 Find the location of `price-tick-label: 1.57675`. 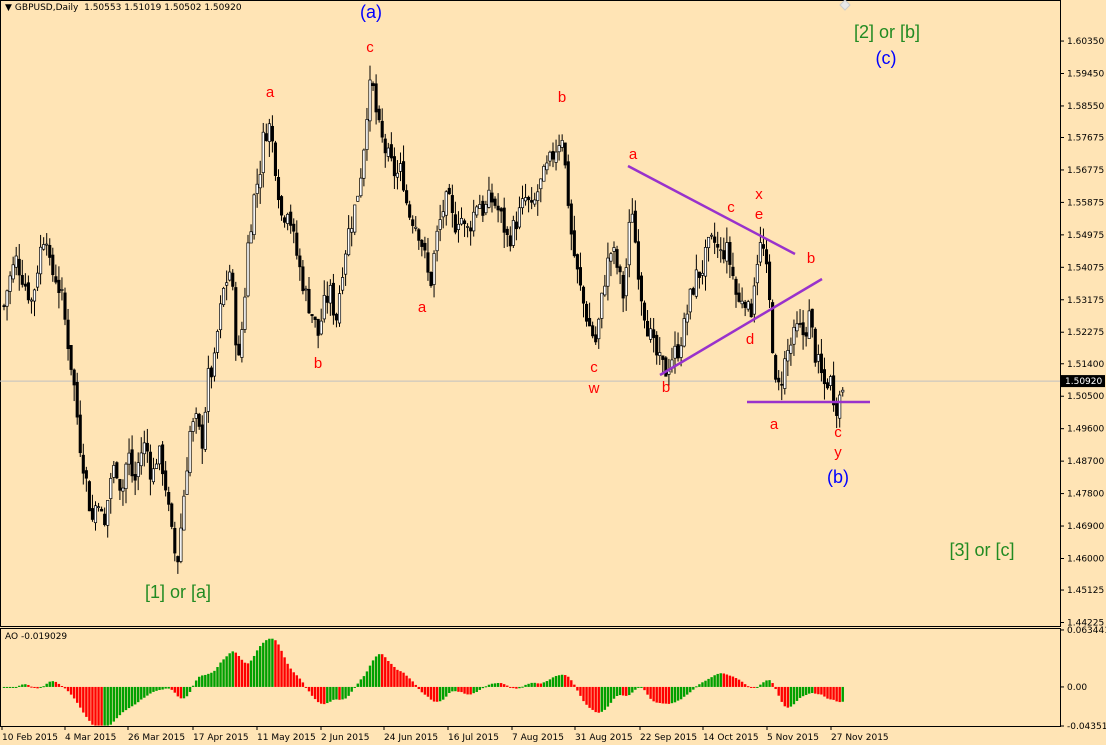

price-tick-label: 1.57675 is located at coordinates (1085, 139).